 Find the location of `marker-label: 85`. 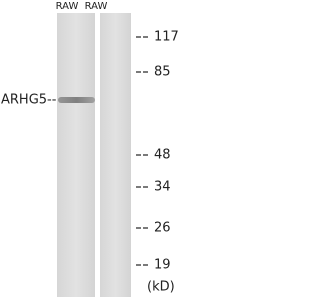

marker-label: 85 is located at coordinates (162, 72).